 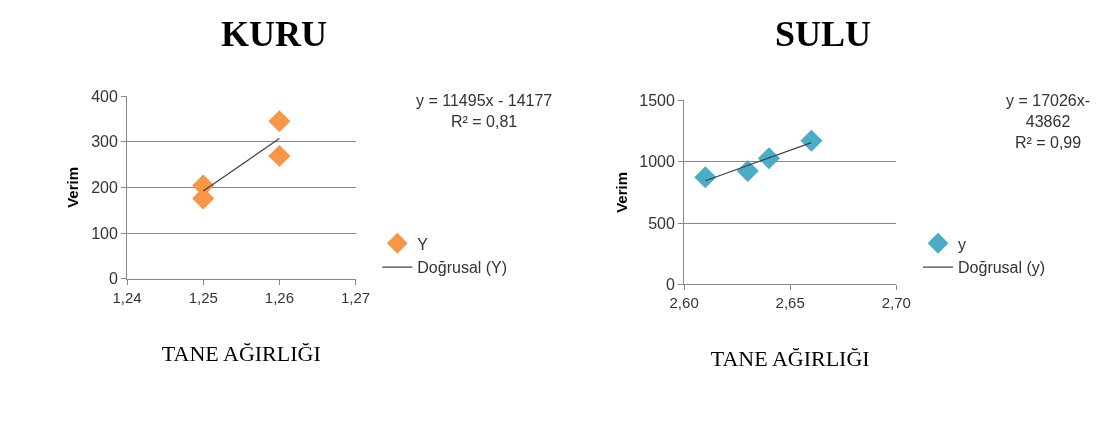 I want to click on x-tick-label: 1,27, so click(x=355, y=297).